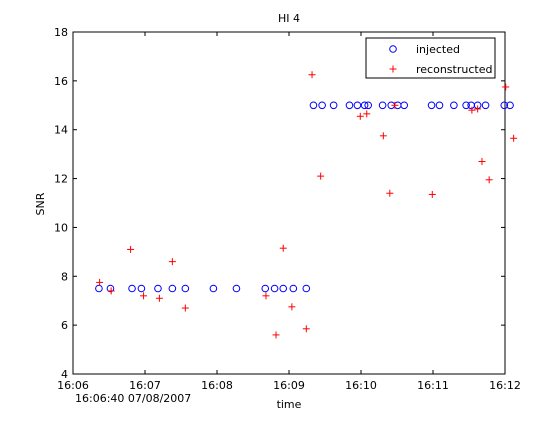 The image size is (560, 421). What do you see at coordinates (289, 404) in the screenshot?
I see `x-axis-label: time` at bounding box center [289, 404].